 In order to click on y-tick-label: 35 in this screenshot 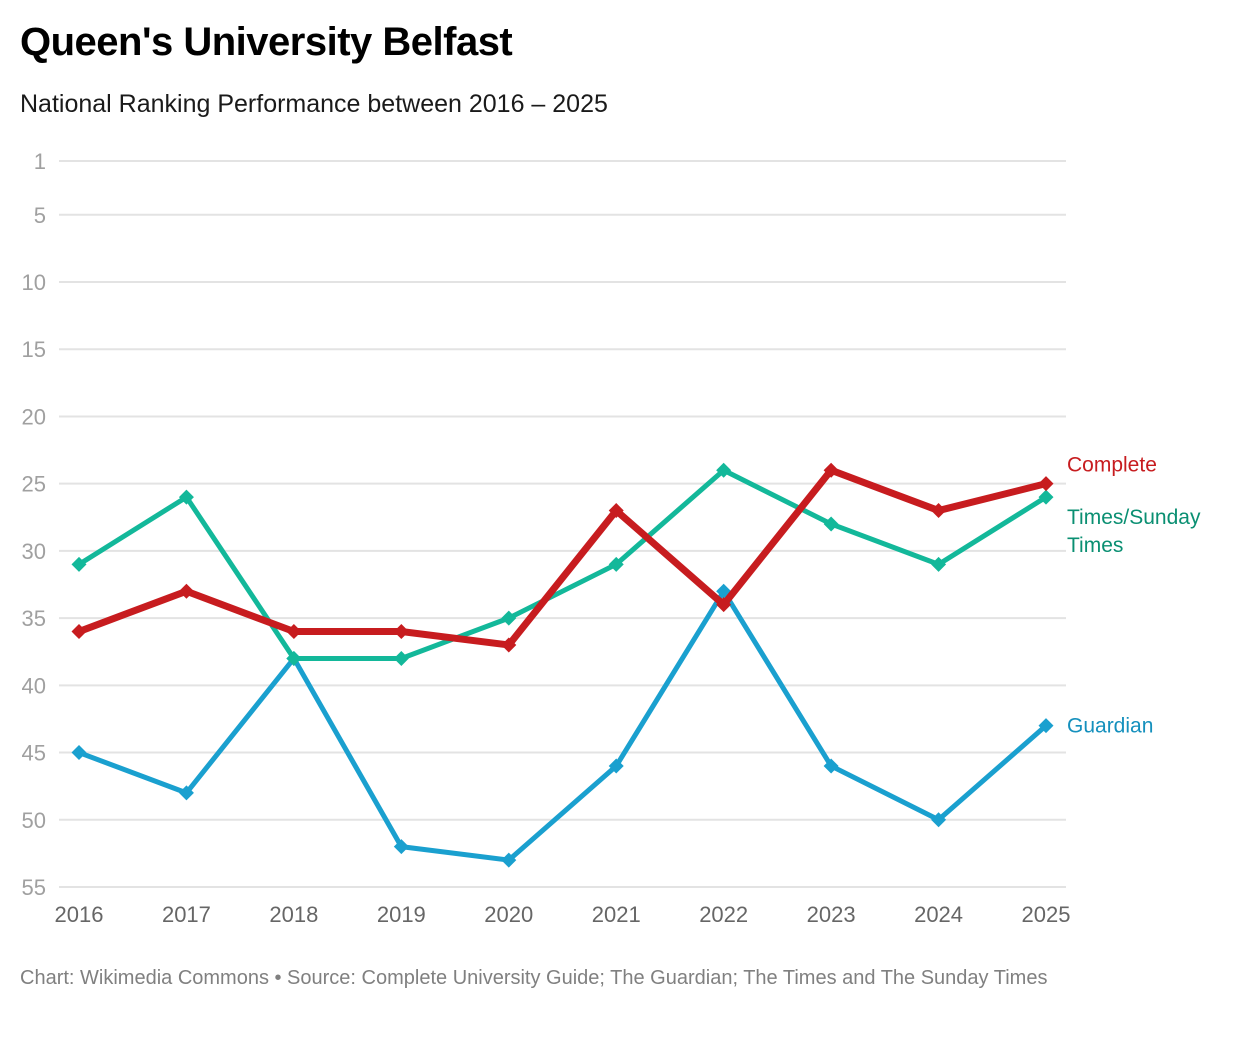, I will do `click(34, 618)`.